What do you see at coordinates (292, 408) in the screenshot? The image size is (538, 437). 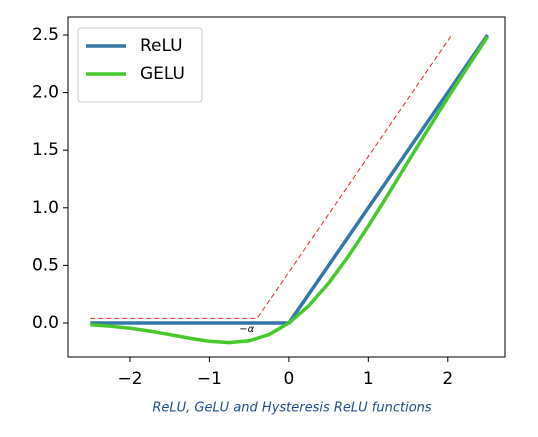 I see `caption: ReLU, GeLU and Hysteresis ReLU functions` at bounding box center [292, 408].